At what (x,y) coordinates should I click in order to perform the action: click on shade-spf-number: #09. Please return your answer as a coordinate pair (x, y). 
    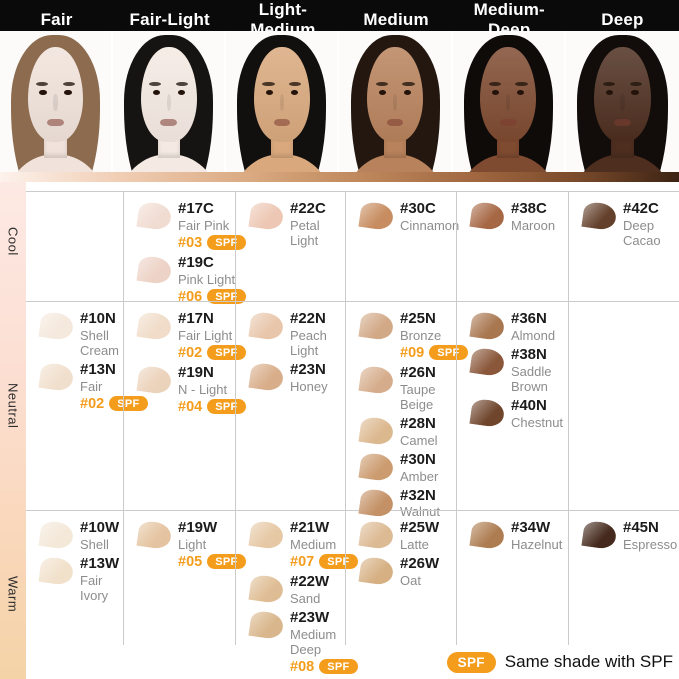
    Looking at the image, I should click on (412, 352).